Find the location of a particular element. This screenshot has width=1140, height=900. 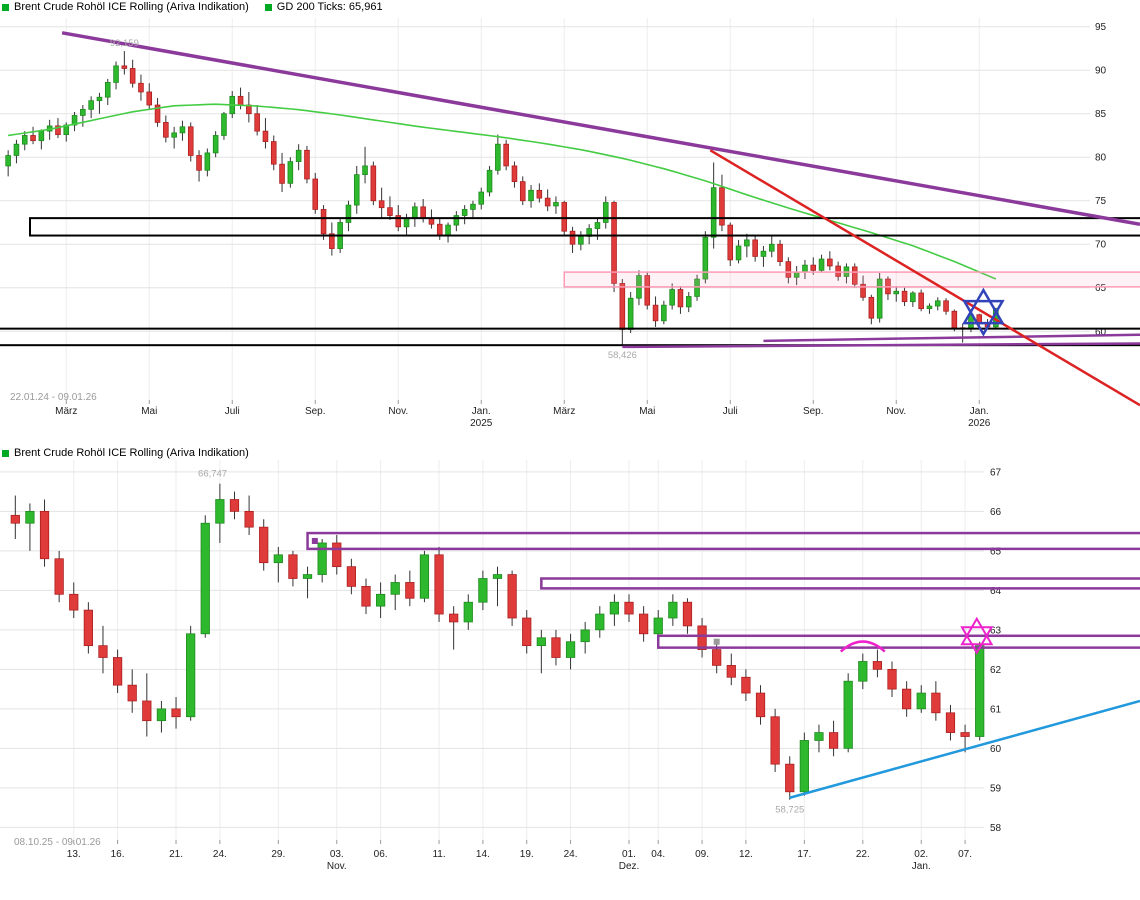

x-axis-label: 06. is located at coordinates (381, 854).